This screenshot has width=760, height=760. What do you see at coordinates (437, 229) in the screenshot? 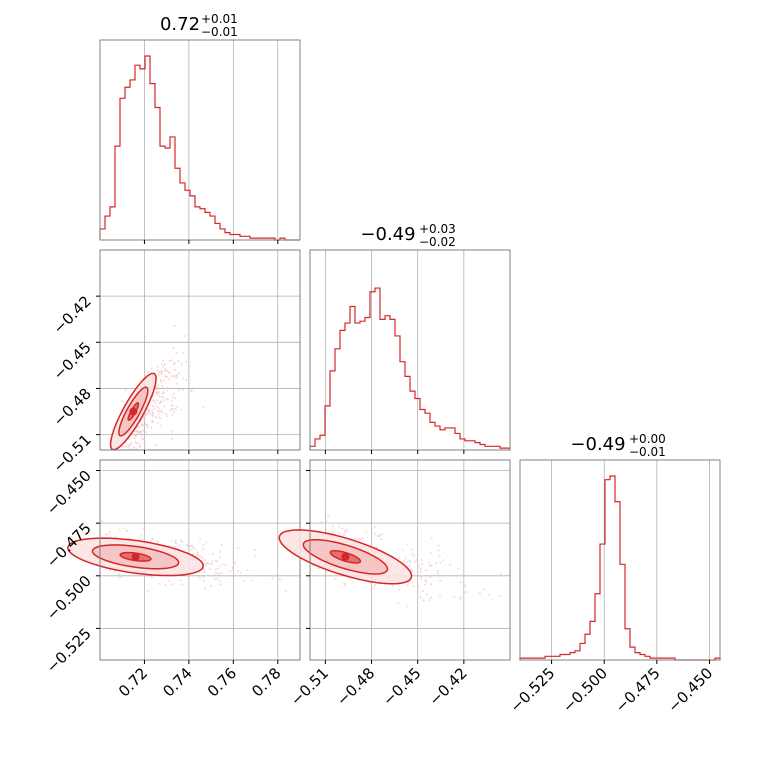
I see `title-param-1-upper: +0.03` at bounding box center [437, 229].